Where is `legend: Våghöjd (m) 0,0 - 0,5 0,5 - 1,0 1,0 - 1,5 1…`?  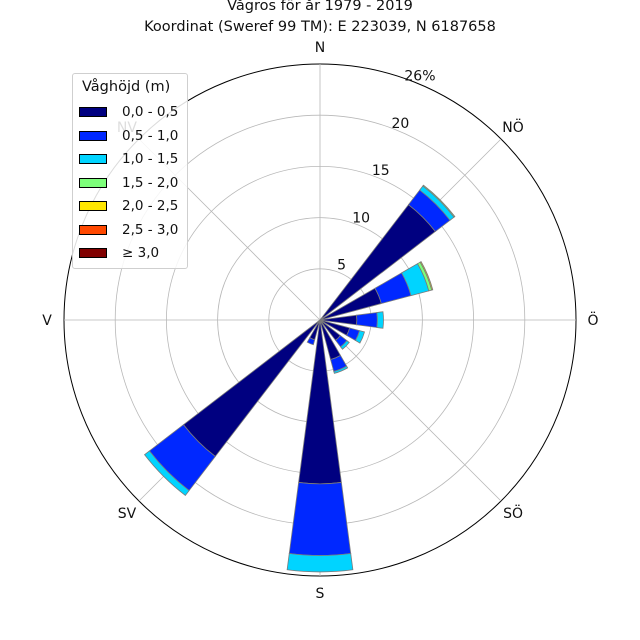
legend: Våghöjd (m) 0,0 - 0,5 0,5 - 1,0 1,0 - 1,5 1… is located at coordinates (130, 171).